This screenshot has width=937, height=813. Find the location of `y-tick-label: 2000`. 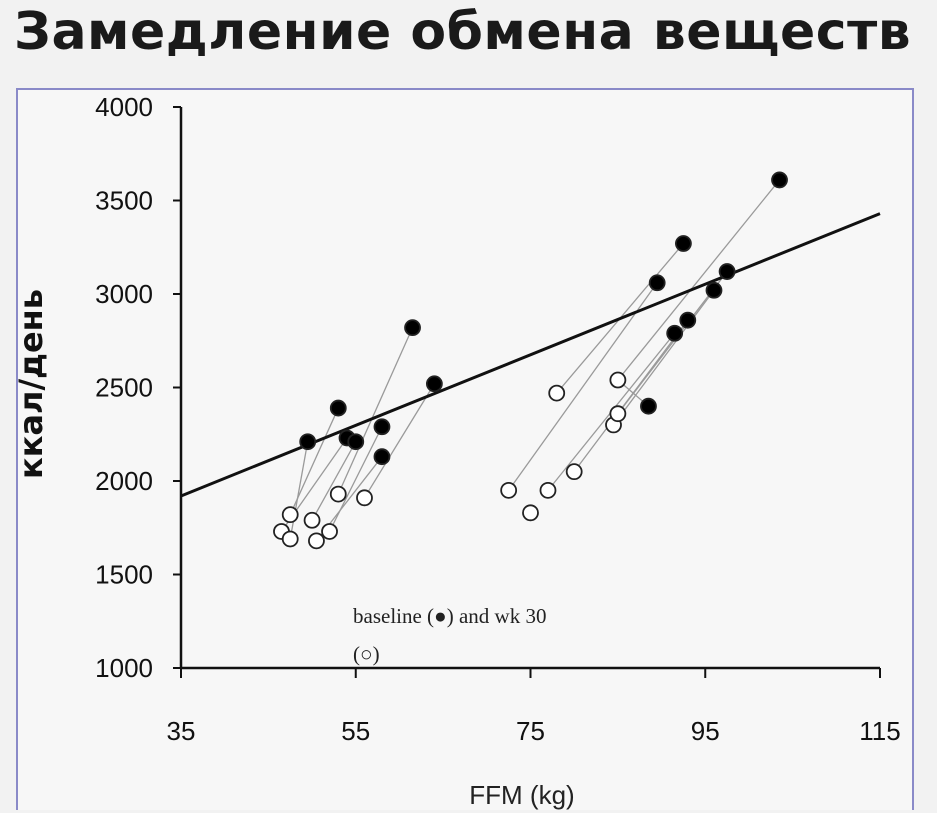

y-tick-label: 2000 is located at coordinates (124, 481).